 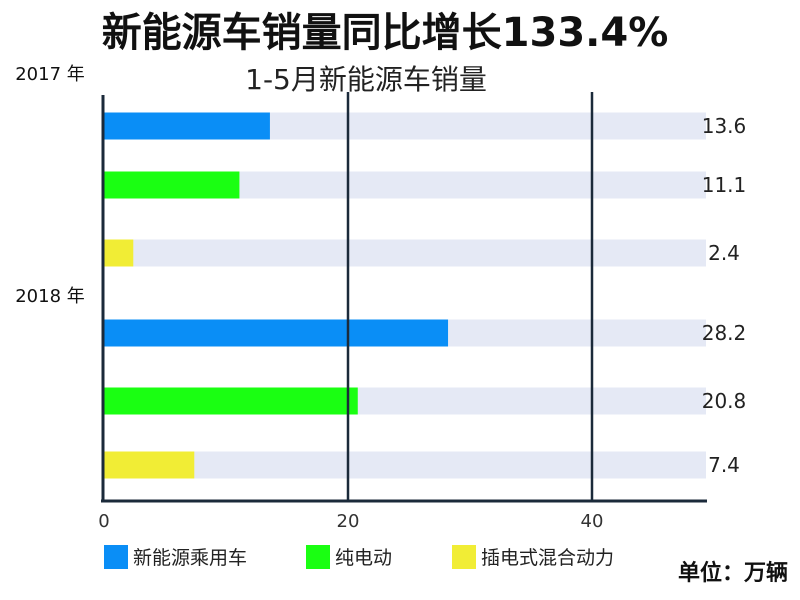 What do you see at coordinates (366, 79) in the screenshot?
I see `chart-subtitle: 1-5月新能源车销量` at bounding box center [366, 79].